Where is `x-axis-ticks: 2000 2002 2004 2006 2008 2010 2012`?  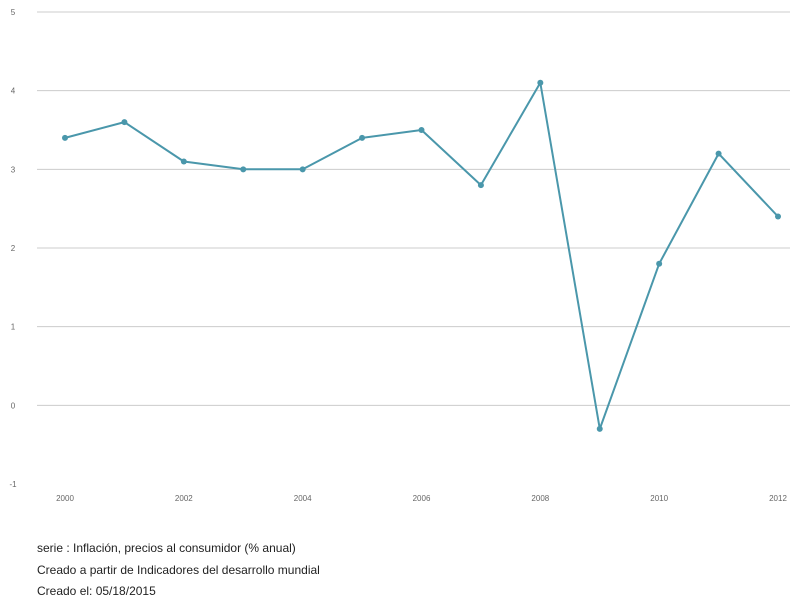
x-axis-ticks: 2000 2002 2004 2006 2008 2010 2012 is located at coordinates (421, 498).